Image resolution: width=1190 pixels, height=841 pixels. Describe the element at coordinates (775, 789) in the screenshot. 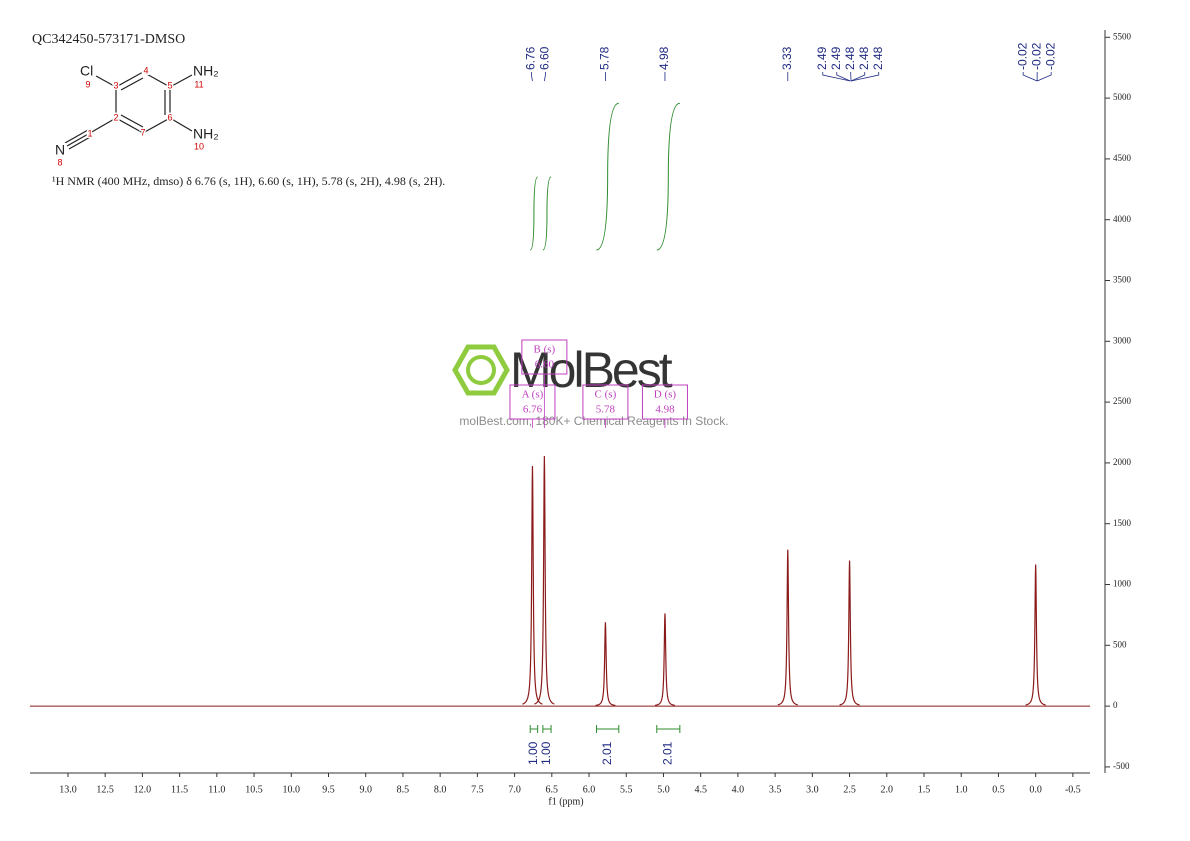

I see `x-tick-label: 3.5` at that location.